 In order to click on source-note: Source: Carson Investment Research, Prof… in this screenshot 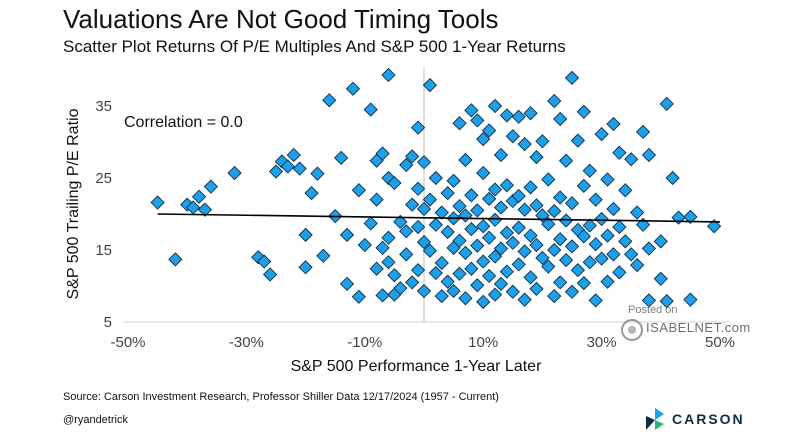, I will do `click(281, 397)`.